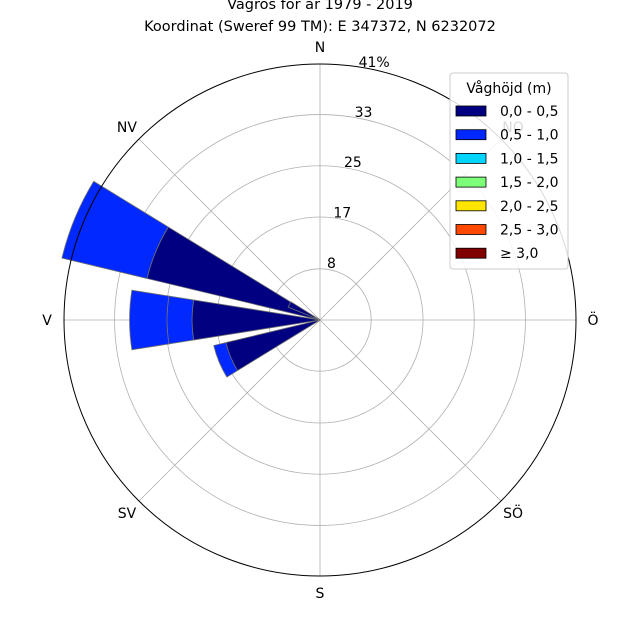  I want to click on radial-tick-label: 8, so click(331, 264).